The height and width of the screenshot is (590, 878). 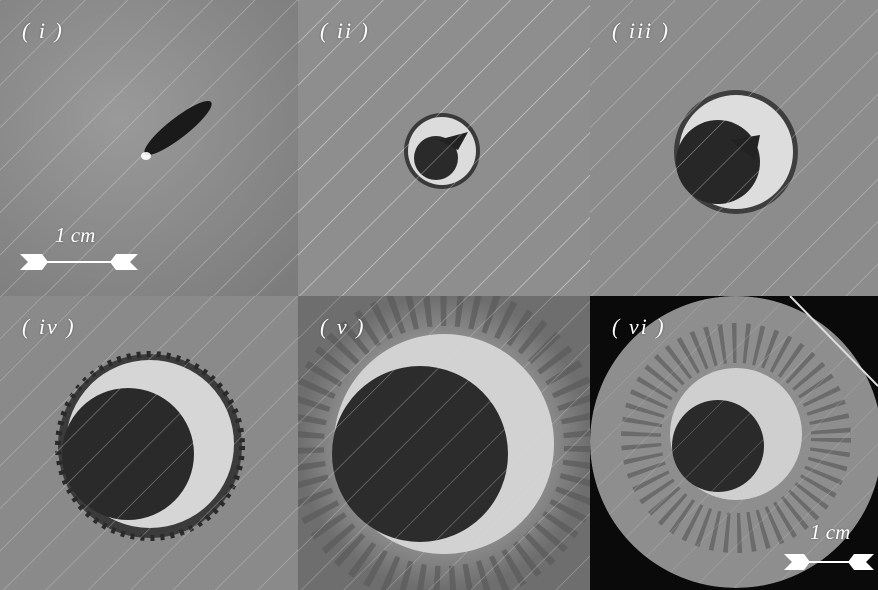 What do you see at coordinates (639, 326) in the screenshot?
I see `panel-label-vi: ( vi )` at bounding box center [639, 326].